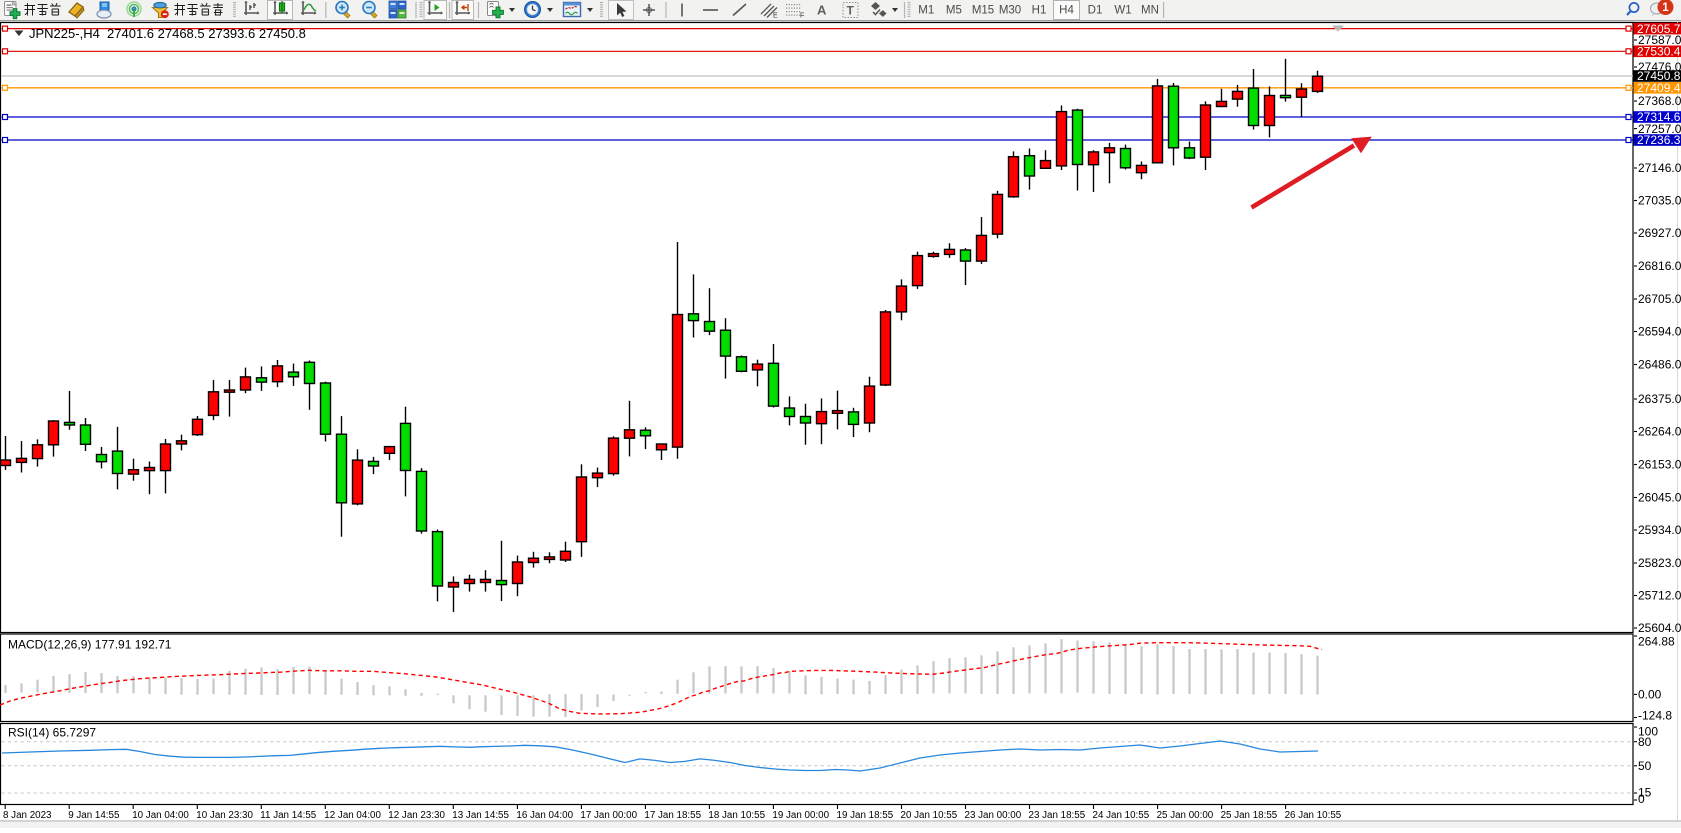  I want to click on svg-text: 26594.0, so click(1659, 332).